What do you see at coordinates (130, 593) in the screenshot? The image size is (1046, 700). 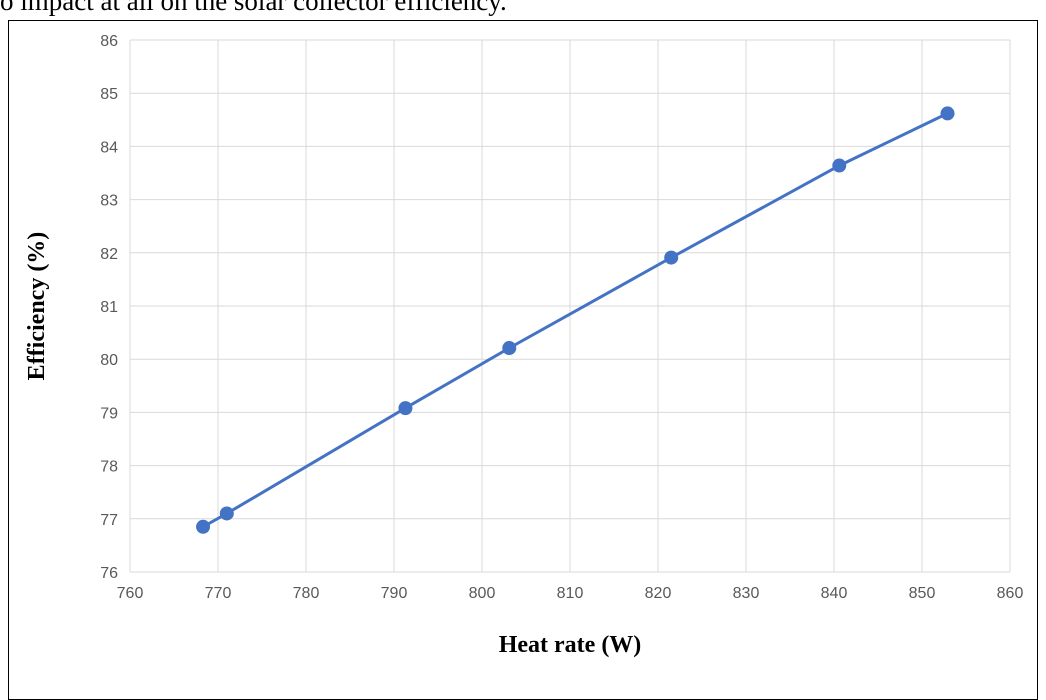 I see `x-tick-label-0: 760` at bounding box center [130, 593].